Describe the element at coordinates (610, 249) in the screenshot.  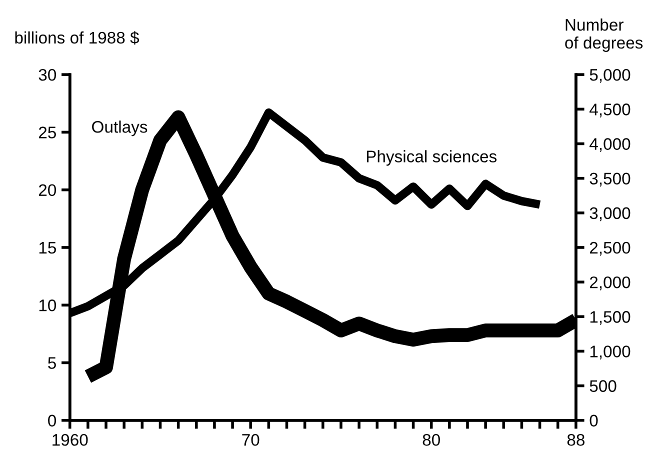
I see `y2-tick-label: 2,500` at that location.